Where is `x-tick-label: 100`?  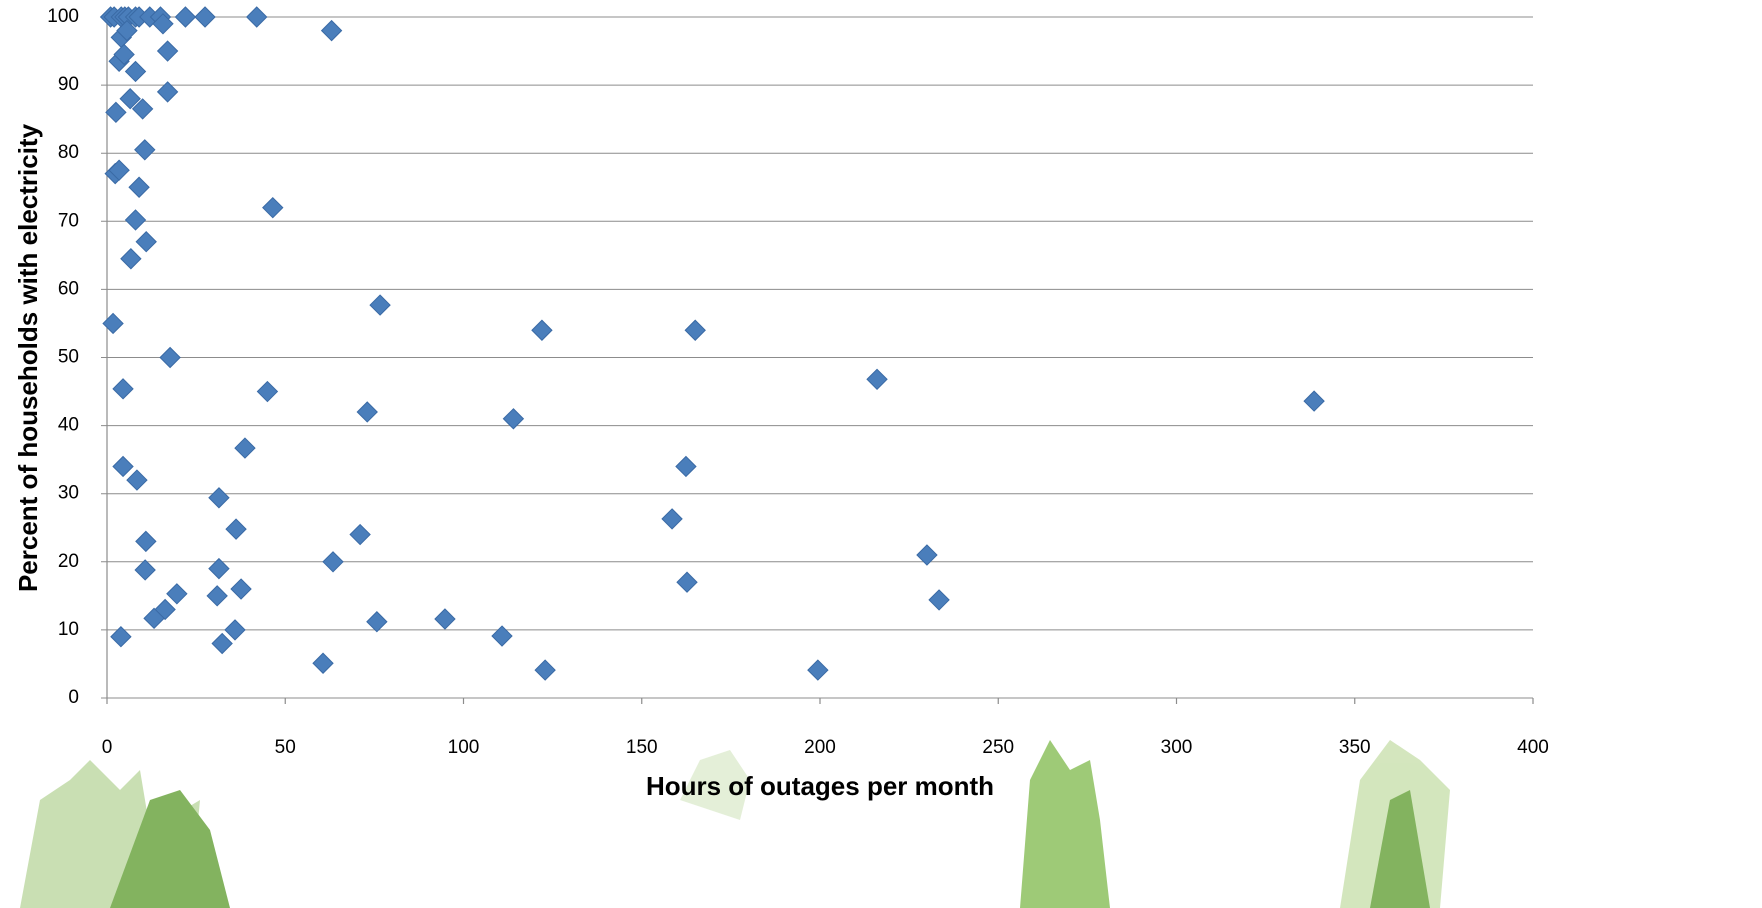 x-tick-label: 100 is located at coordinates (464, 747).